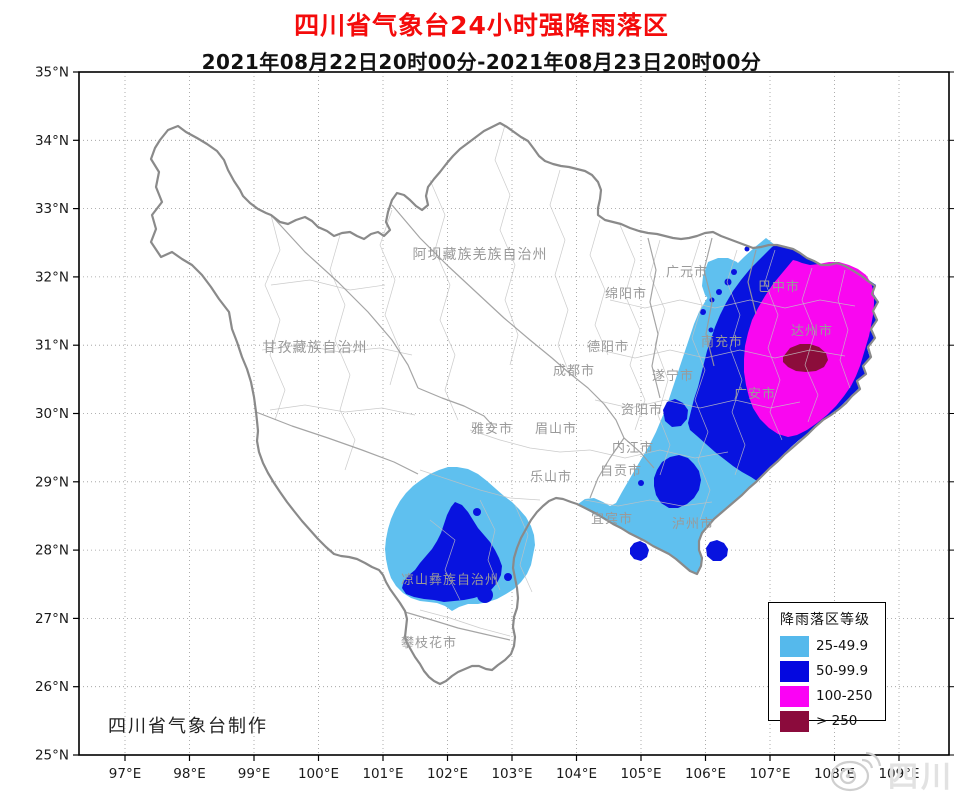  I want to click on lat-tick-label: 25°N, so click(52, 756).